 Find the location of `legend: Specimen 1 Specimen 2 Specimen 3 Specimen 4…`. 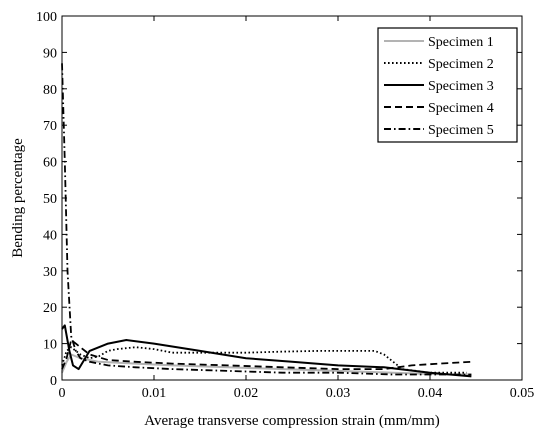

legend: Specimen 1 Specimen 2 Specimen 3 Specimen 4… is located at coordinates (447, 85).